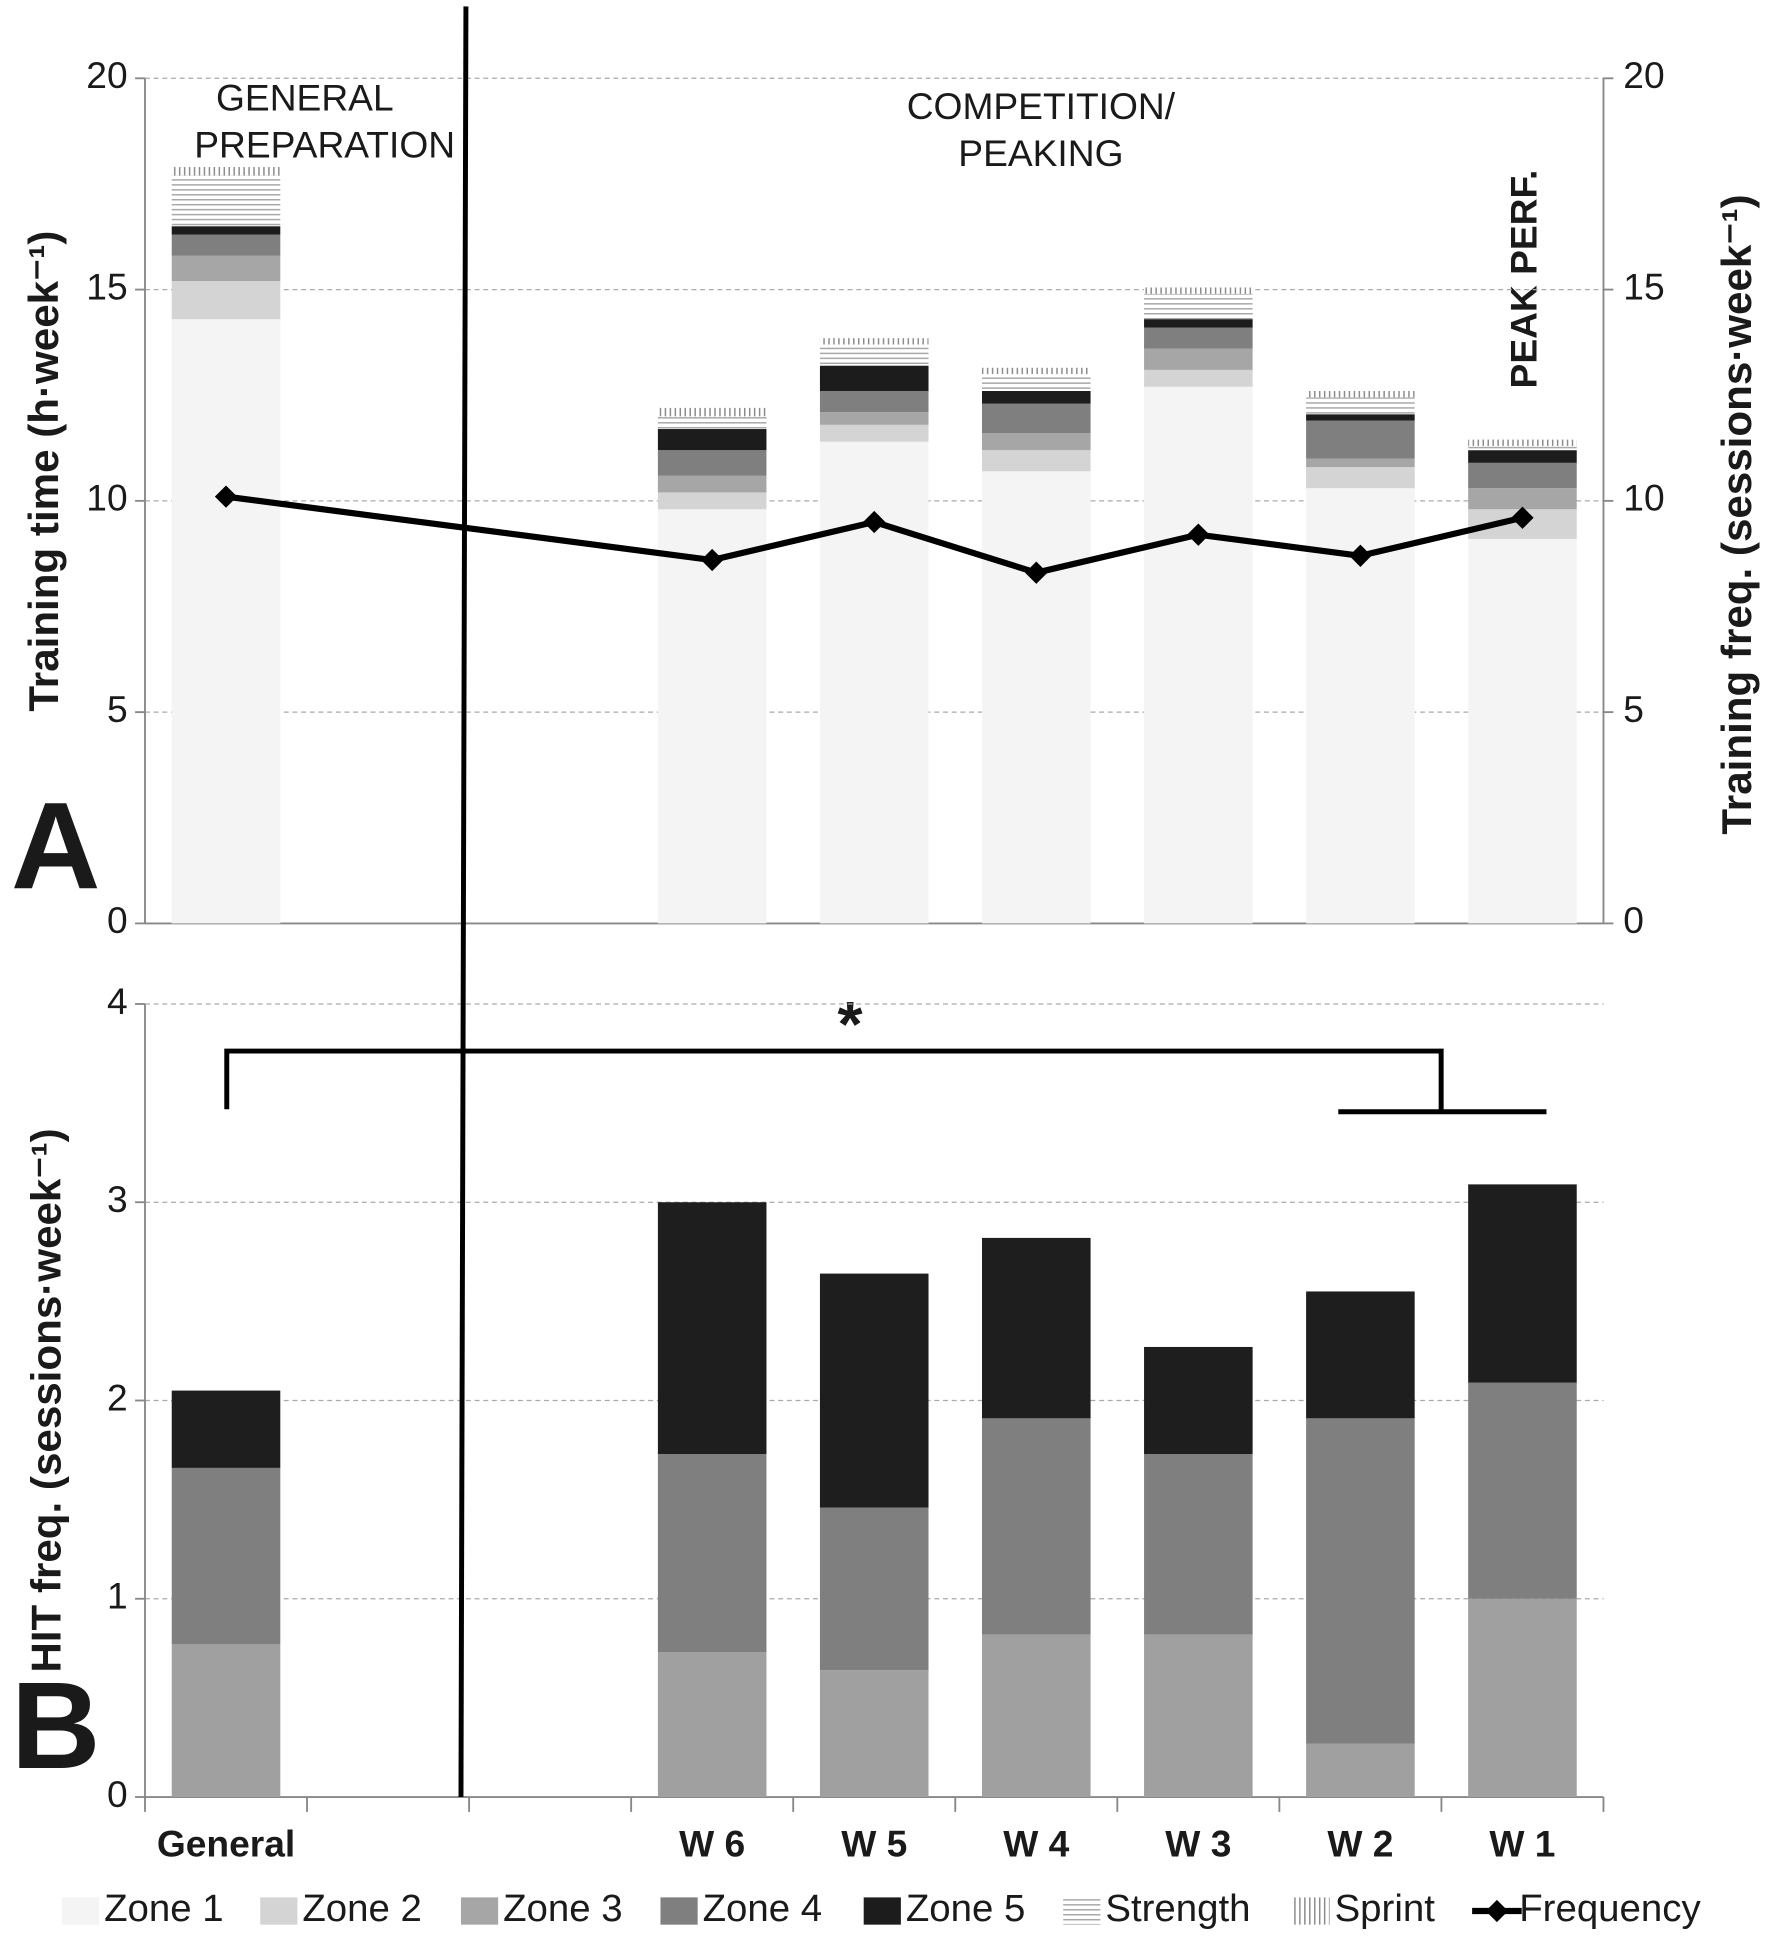  I want to click on phase-divider, so click(463, 902).